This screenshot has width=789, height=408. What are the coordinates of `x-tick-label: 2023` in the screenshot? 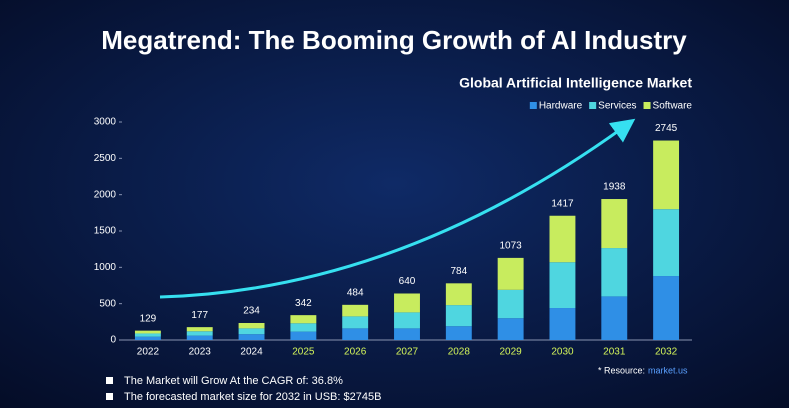 It's located at (200, 352).